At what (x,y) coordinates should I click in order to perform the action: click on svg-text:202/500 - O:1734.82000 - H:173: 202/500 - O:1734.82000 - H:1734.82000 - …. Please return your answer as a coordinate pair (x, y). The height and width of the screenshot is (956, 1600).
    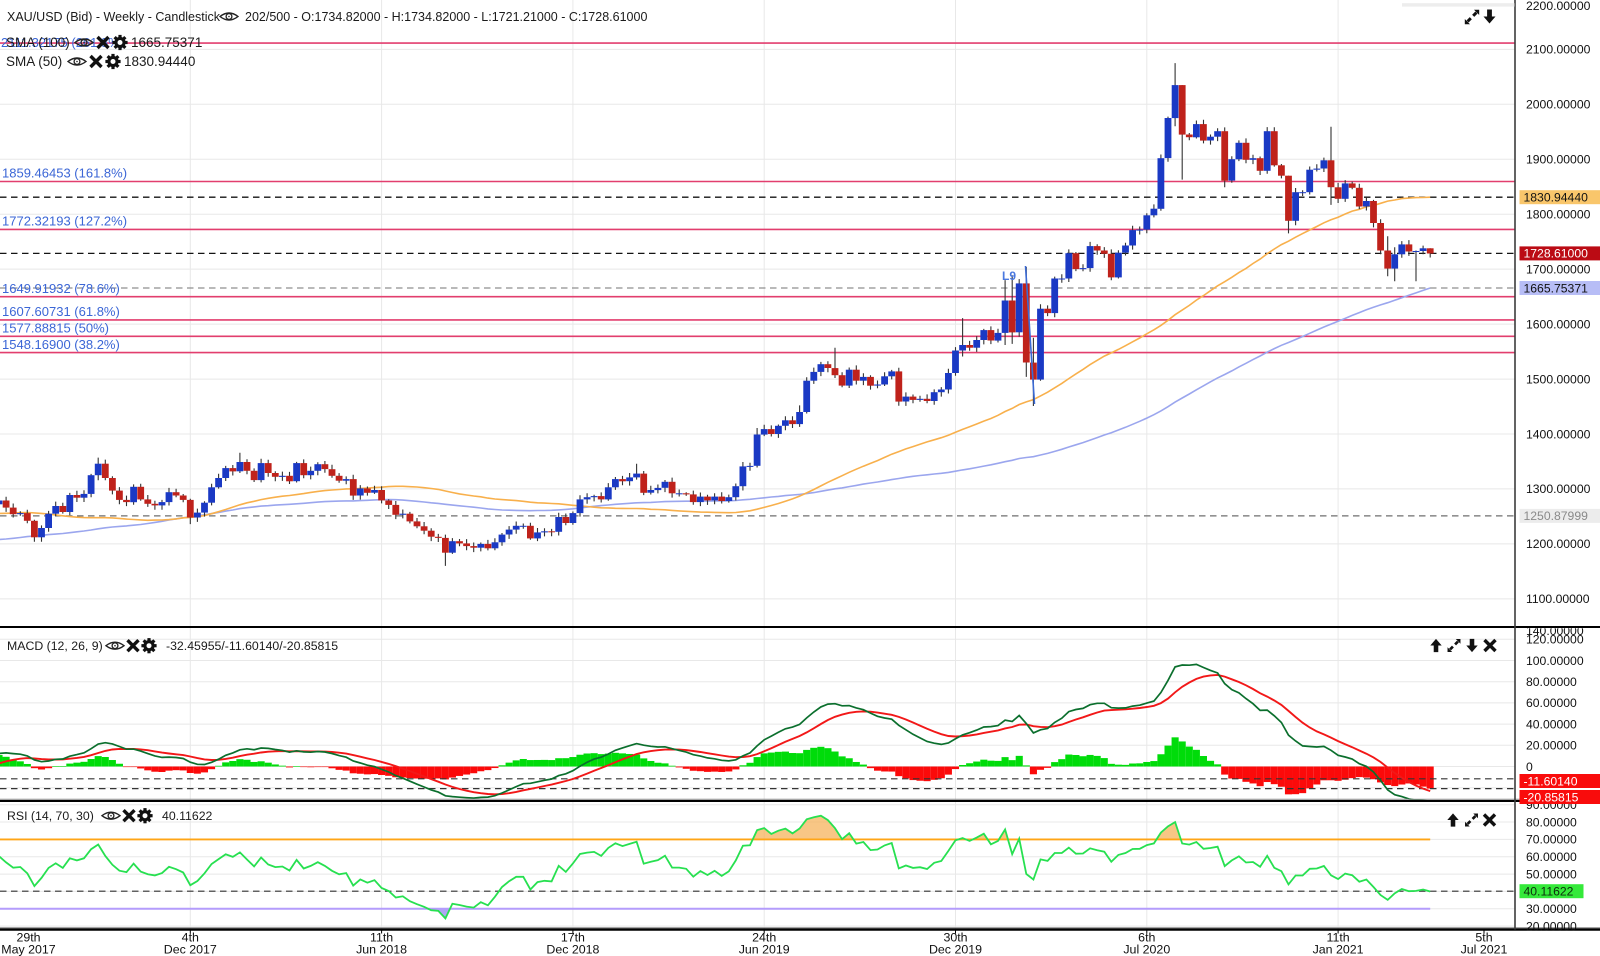
    Looking at the image, I should click on (446, 17).